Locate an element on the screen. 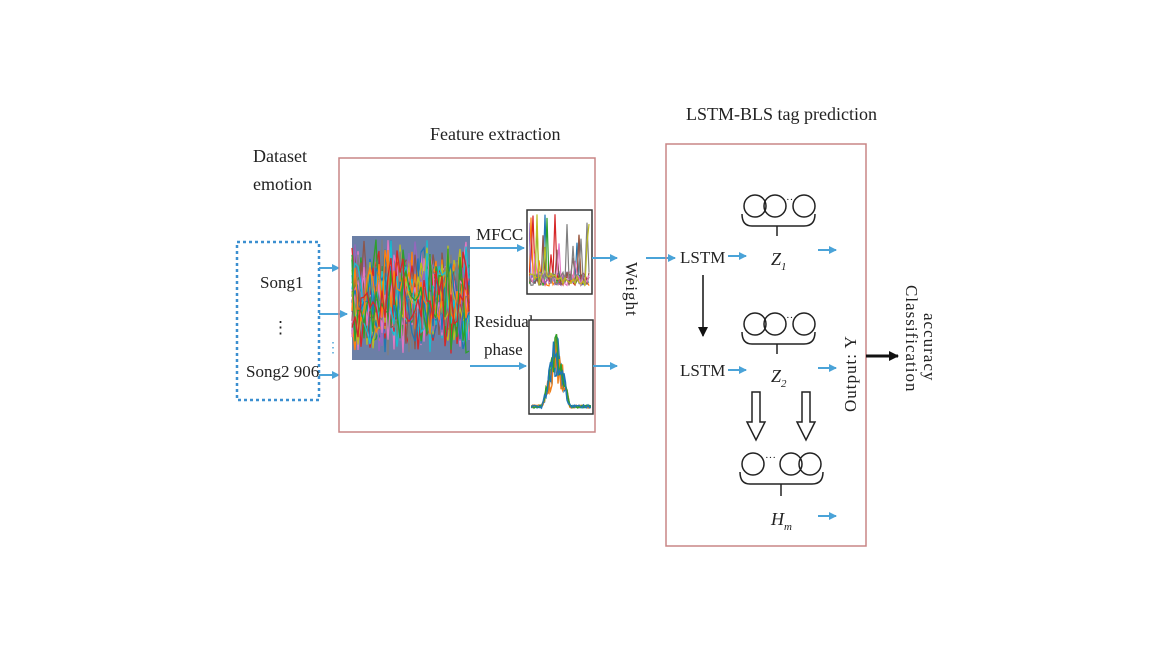 This screenshot has width=1152, height=648. mfcc-plot is located at coordinates (559, 252).